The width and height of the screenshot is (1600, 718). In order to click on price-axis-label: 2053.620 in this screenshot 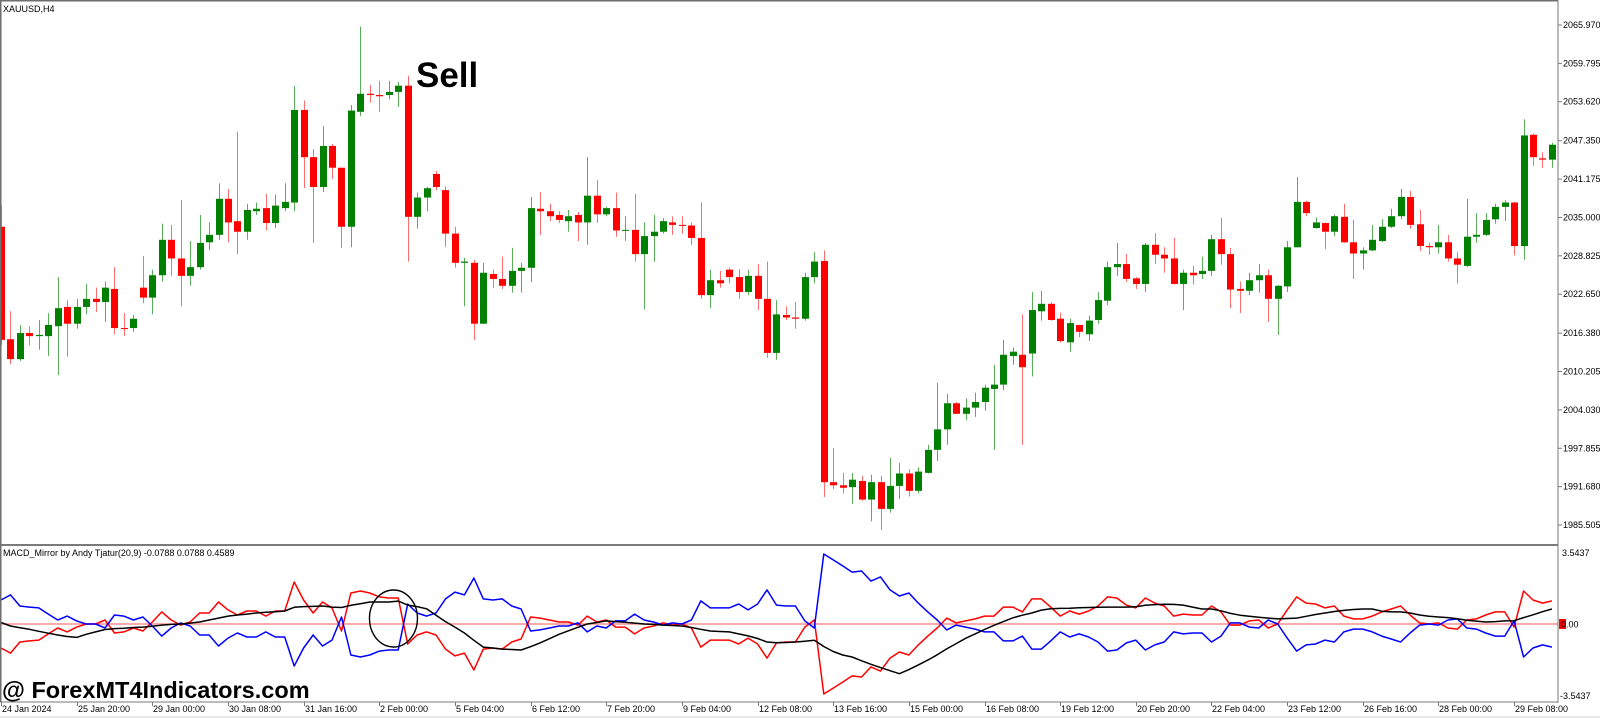, I will do `click(1581, 102)`.